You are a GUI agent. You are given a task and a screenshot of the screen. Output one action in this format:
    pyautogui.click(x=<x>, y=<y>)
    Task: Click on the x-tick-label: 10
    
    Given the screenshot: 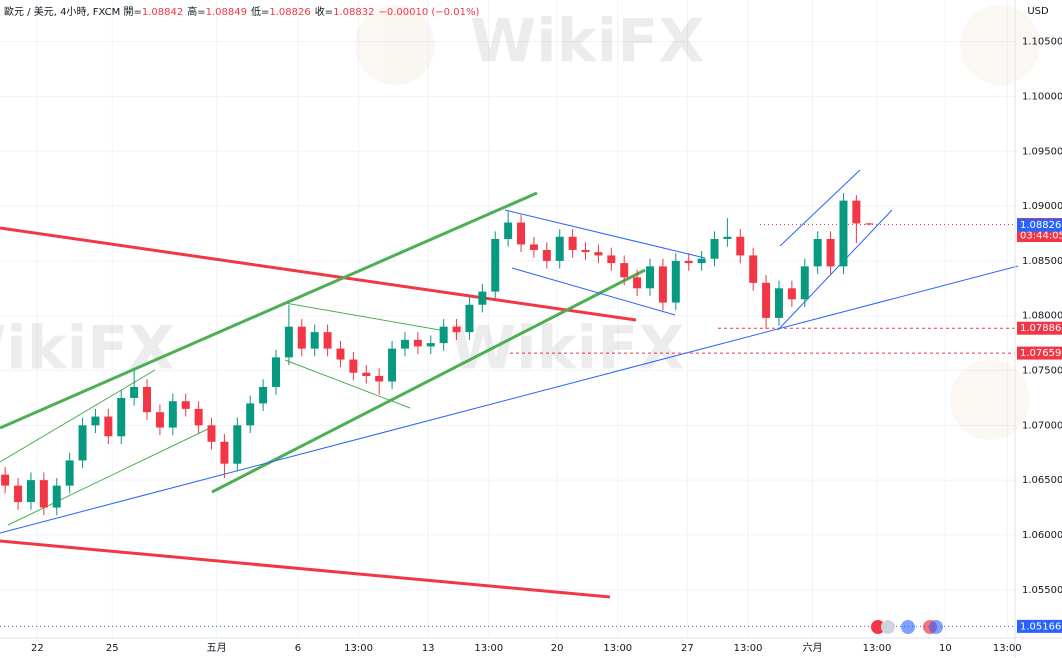 What is the action you would take?
    pyautogui.click(x=945, y=648)
    